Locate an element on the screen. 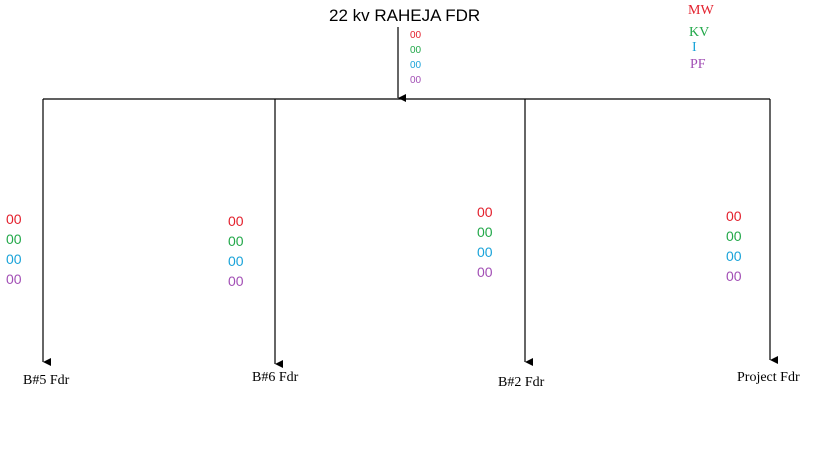  b5-mw-value: 00 is located at coordinates (14, 219).